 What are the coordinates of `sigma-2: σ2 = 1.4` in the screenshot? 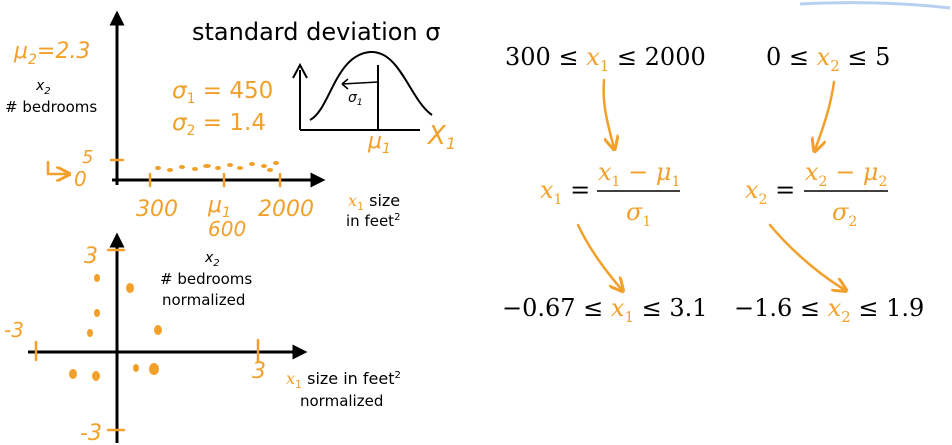 It's located at (219, 124).